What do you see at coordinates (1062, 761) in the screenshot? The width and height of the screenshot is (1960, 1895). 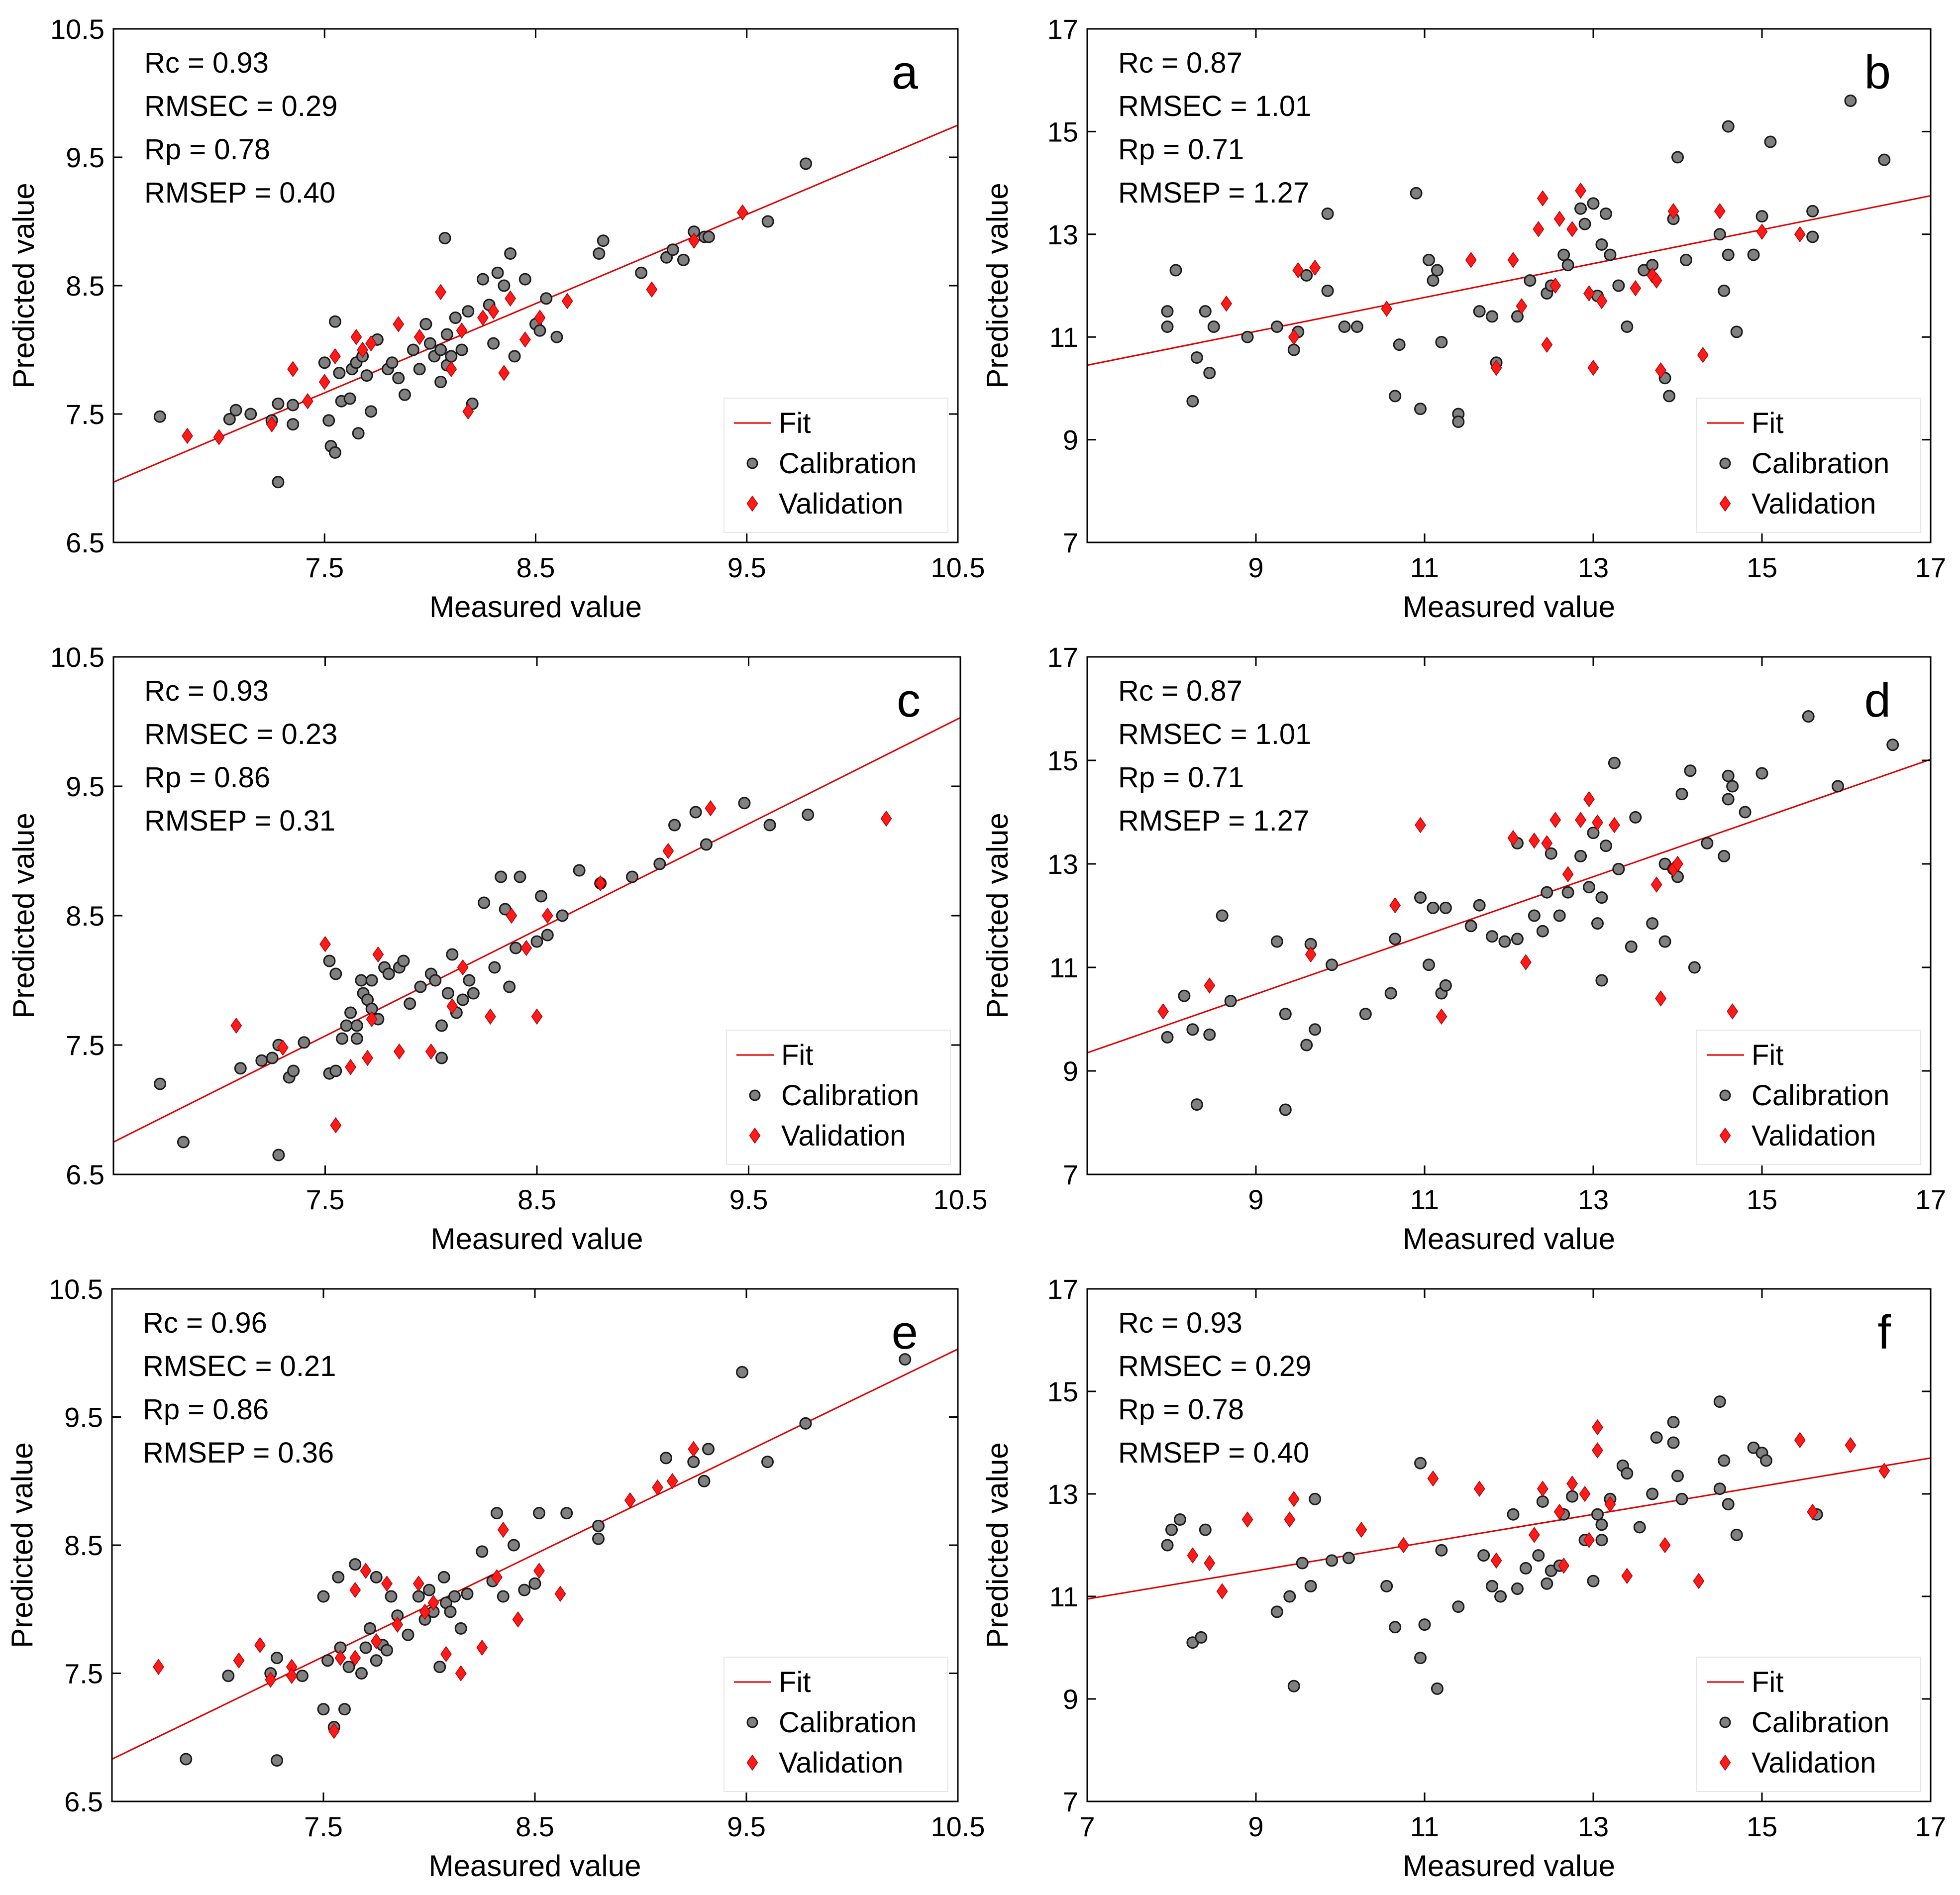 I see `y-tick-label: 15` at bounding box center [1062, 761].